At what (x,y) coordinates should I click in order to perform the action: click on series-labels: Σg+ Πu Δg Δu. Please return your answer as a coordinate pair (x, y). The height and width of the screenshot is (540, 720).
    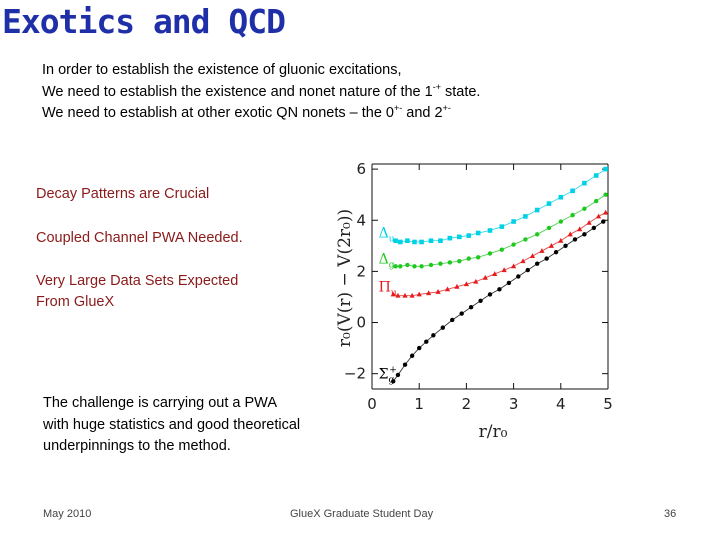
    Looking at the image, I should click on (388, 306).